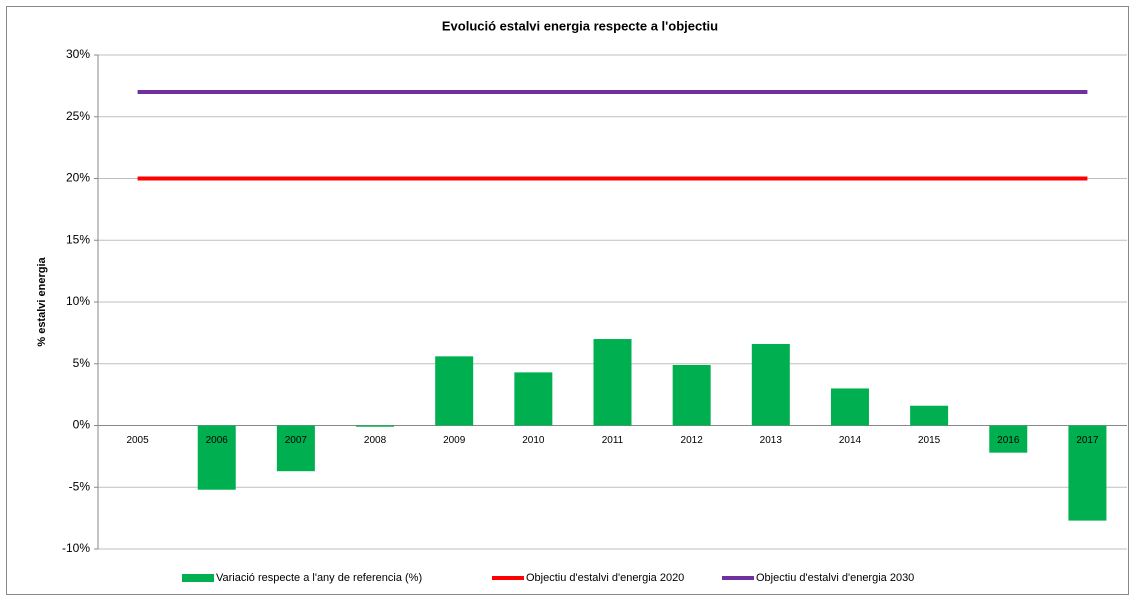 Image resolution: width=1133 pixels, height=598 pixels. What do you see at coordinates (533, 440) in the screenshot?
I see `x-tick-label: 2010` at bounding box center [533, 440].